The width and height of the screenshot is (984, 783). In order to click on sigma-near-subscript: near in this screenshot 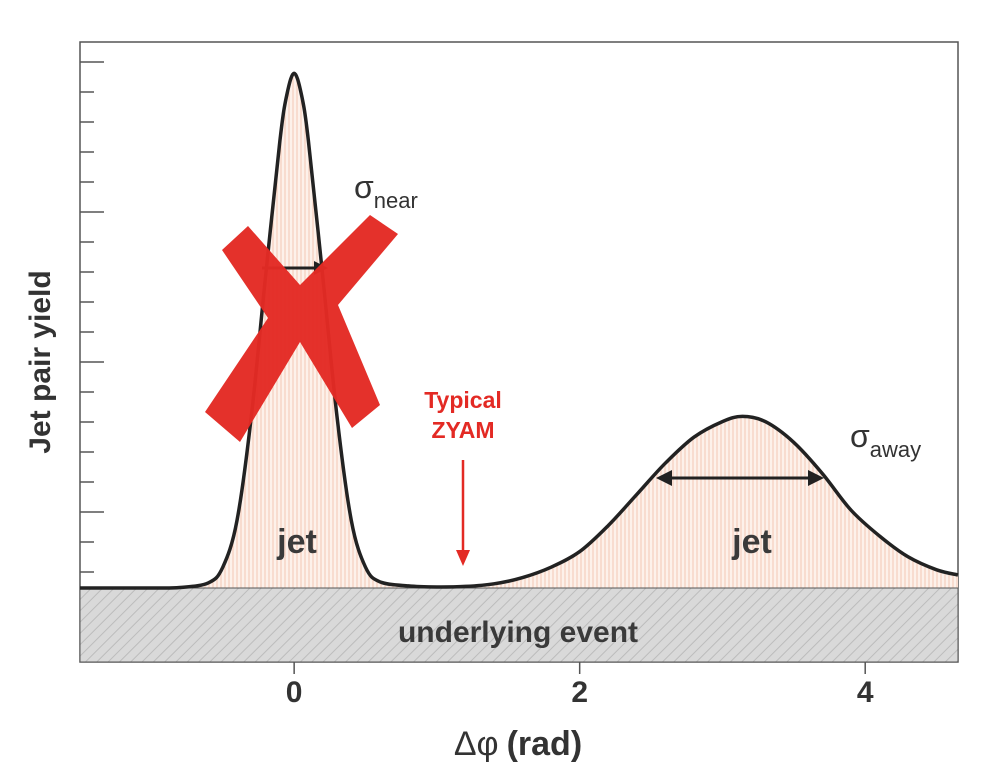, I will do `click(396, 200)`.